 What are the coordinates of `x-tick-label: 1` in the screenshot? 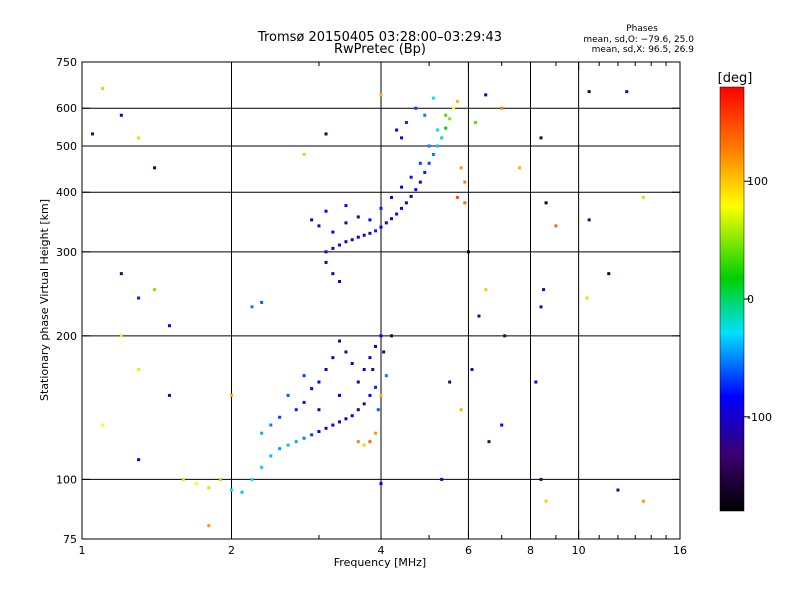 It's located at (82, 550).